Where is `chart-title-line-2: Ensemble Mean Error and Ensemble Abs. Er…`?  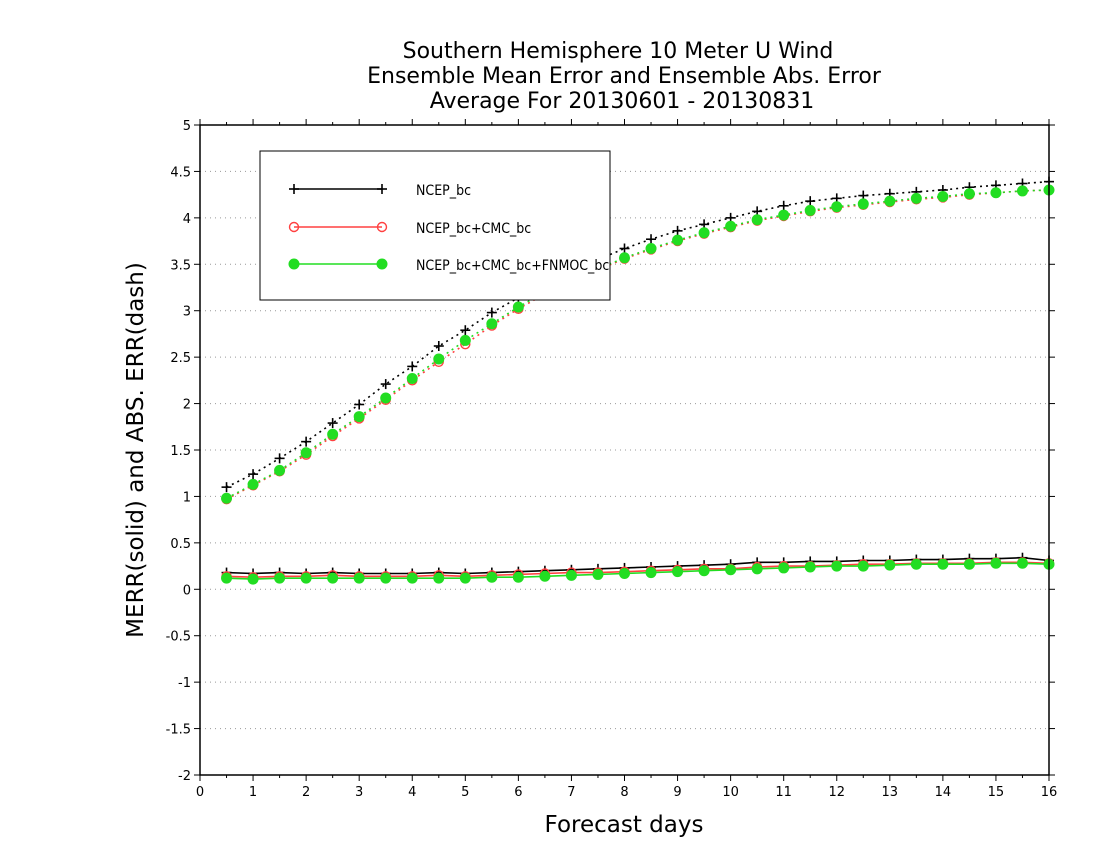 chart-title-line-2: Ensemble Mean Error and Ensemble Abs. Er… is located at coordinates (624, 76).